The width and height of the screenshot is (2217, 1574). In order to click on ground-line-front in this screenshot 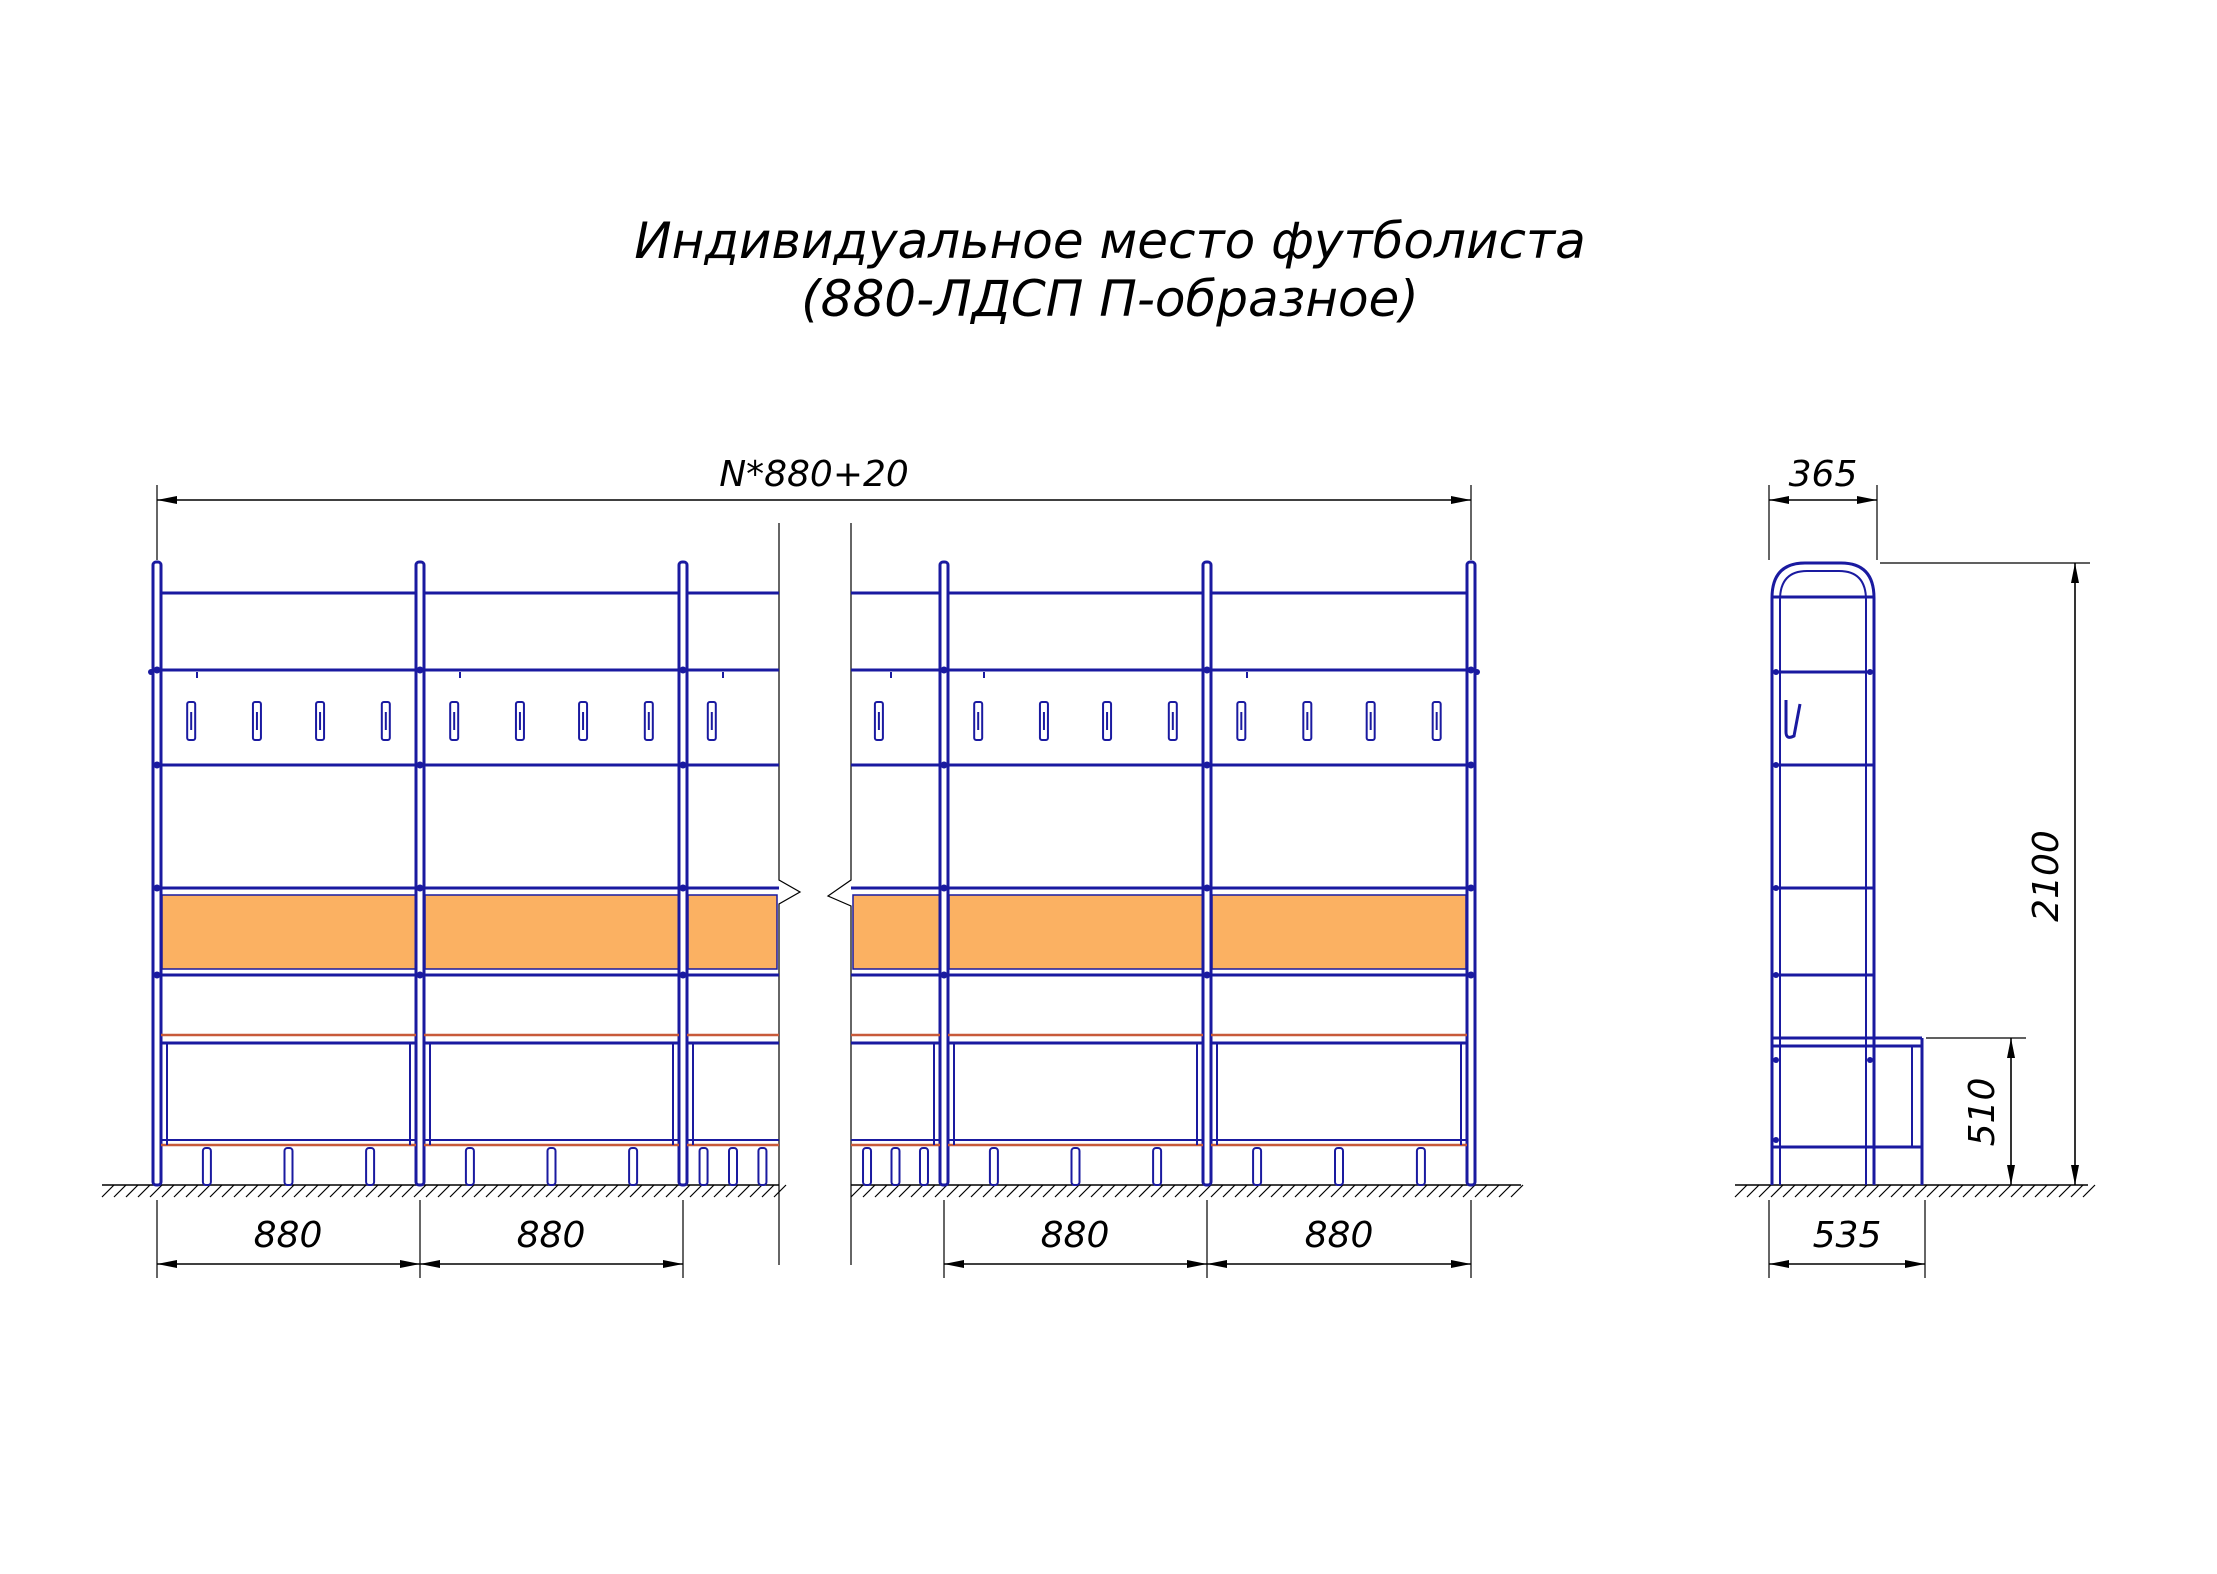, I will do `click(812, 1191)`.